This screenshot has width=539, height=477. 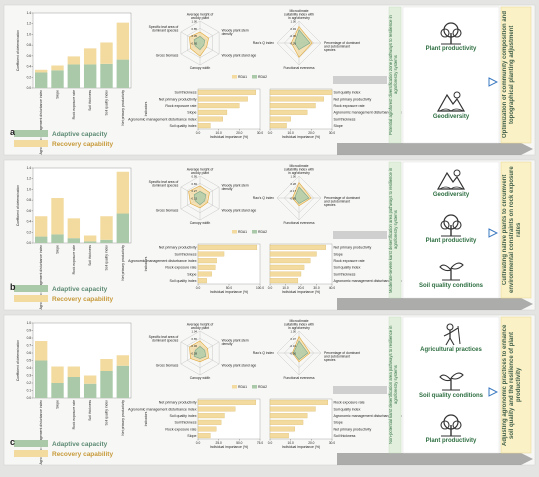 What do you see at coordinates (29, 56) in the screenshot?
I see `y-tick-label: 0.6` at bounding box center [29, 56].